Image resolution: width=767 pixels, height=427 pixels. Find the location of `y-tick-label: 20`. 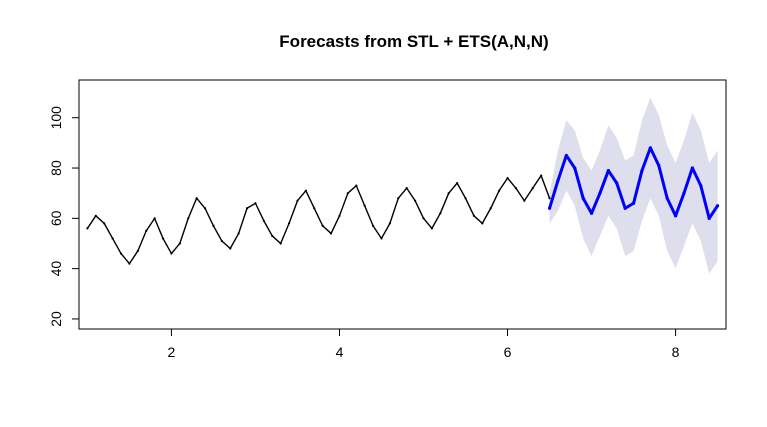

y-tick-label: 20 is located at coordinates (56, 319).